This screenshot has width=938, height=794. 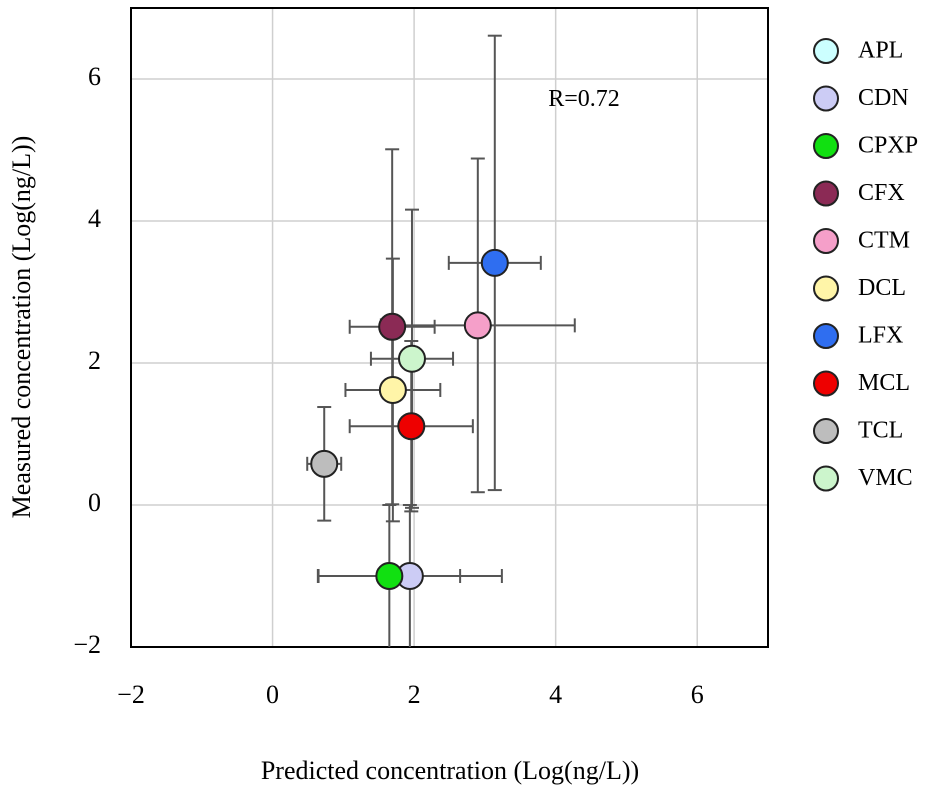 What do you see at coordinates (884, 241) in the screenshot?
I see `legend-label: CTM` at bounding box center [884, 241].